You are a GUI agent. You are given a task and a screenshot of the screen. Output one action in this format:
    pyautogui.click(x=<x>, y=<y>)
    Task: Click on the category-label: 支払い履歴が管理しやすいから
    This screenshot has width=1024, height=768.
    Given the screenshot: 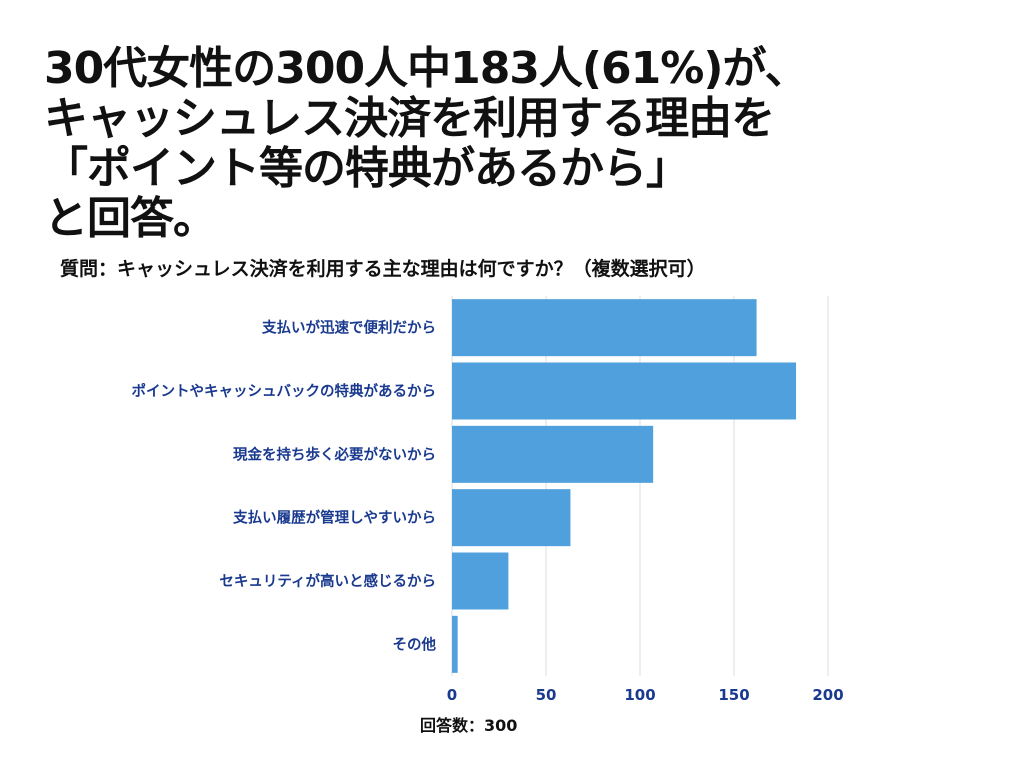 What is the action you would take?
    pyautogui.click(x=334, y=518)
    